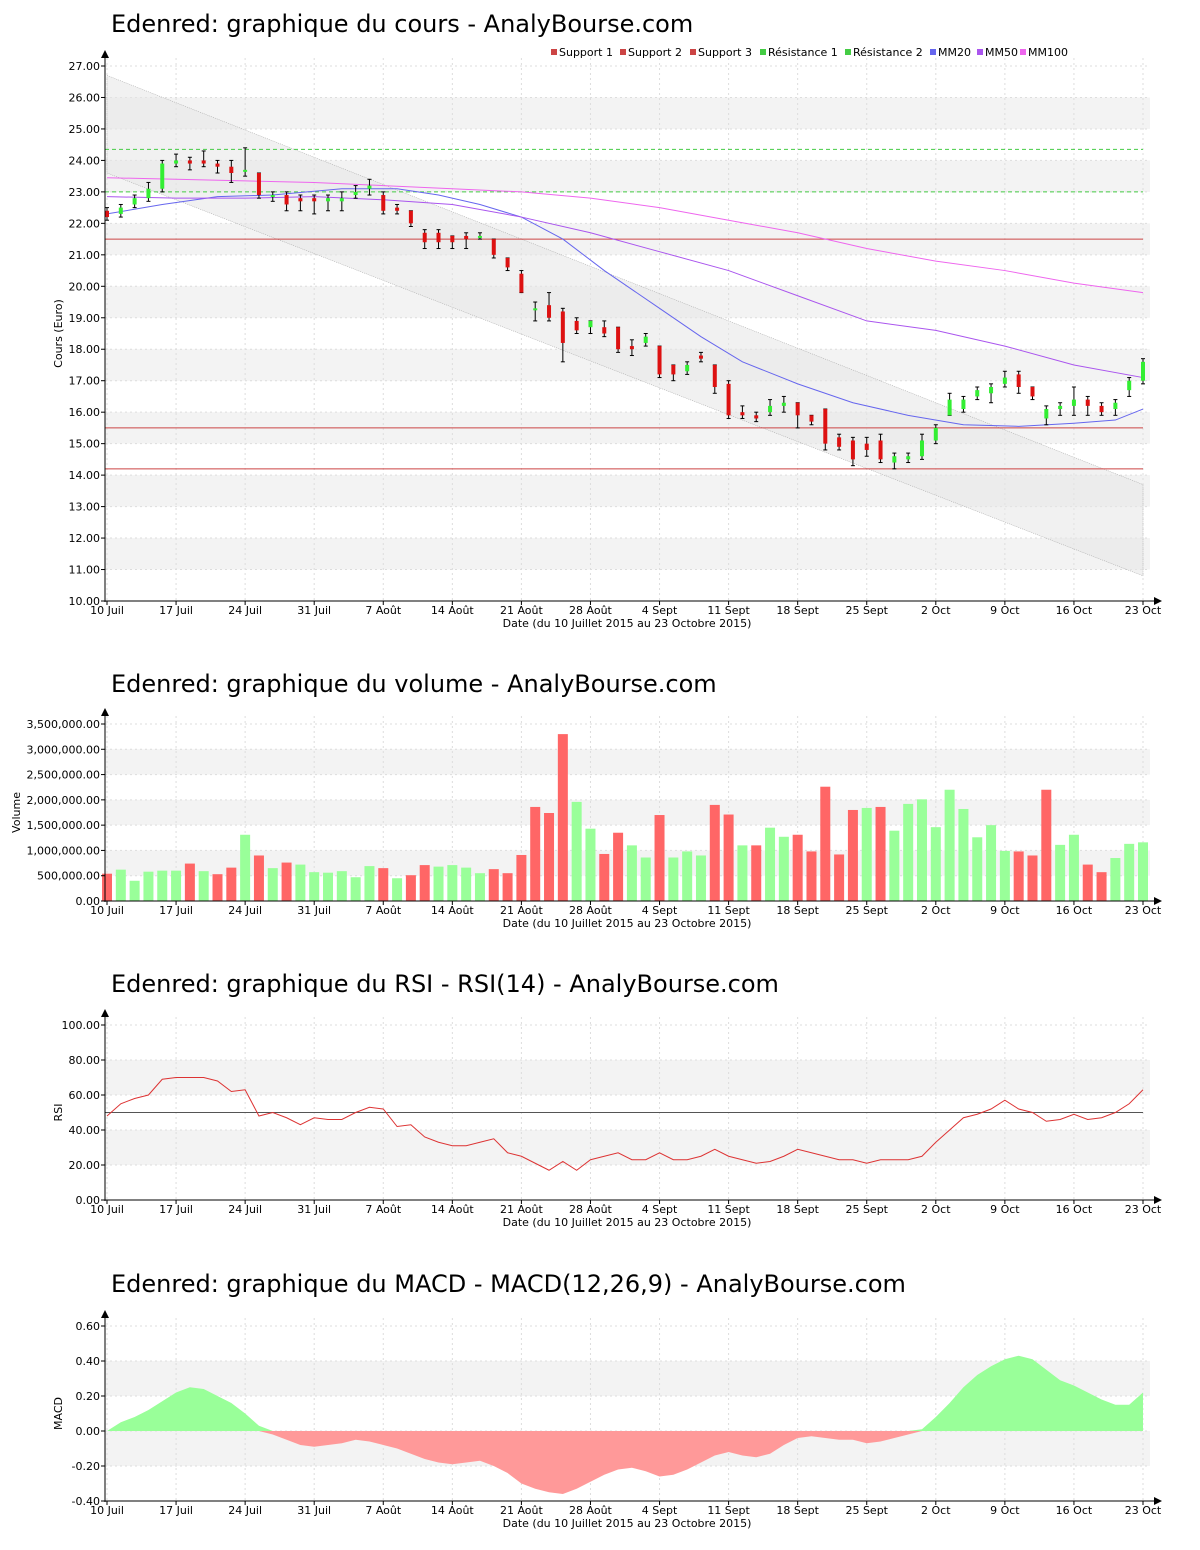  Describe the element at coordinates (1143, 1209) in the screenshot. I see `x-tick-label: 23 Oct` at that location.